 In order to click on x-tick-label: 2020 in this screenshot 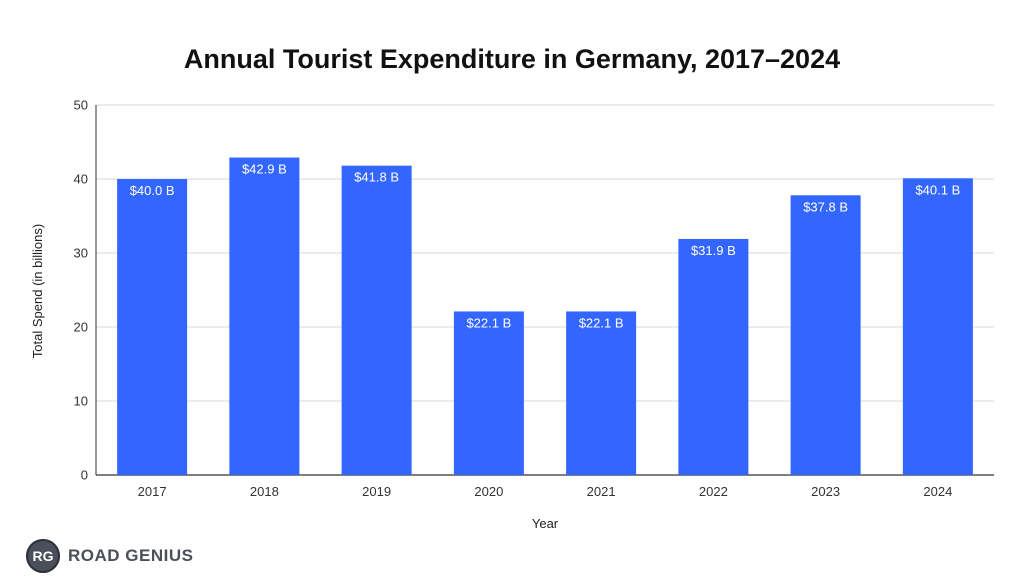, I will do `click(488, 491)`.